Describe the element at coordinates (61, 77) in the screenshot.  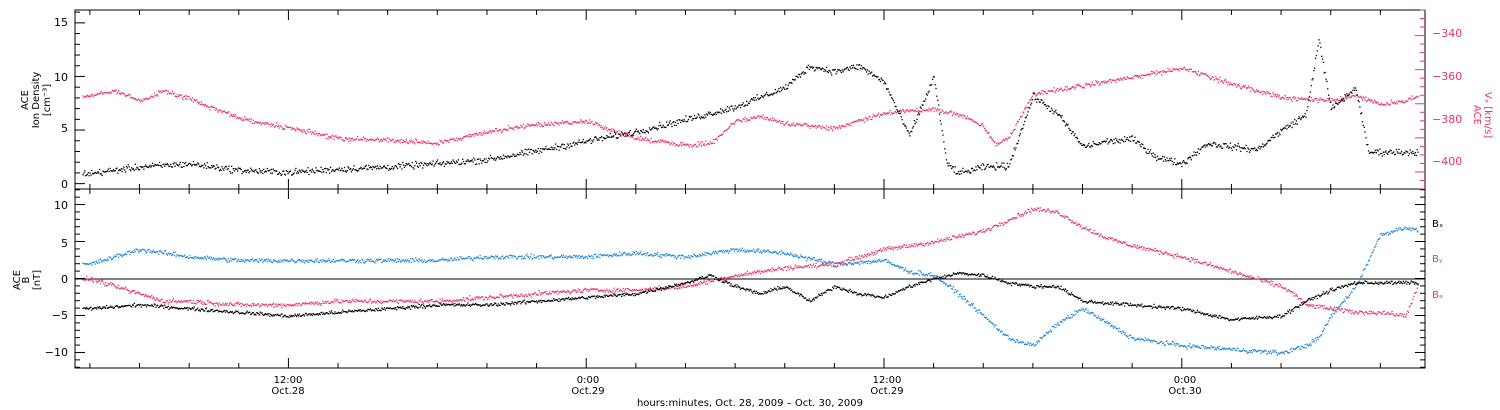
I see `top-ytick-label: 10` at that location.